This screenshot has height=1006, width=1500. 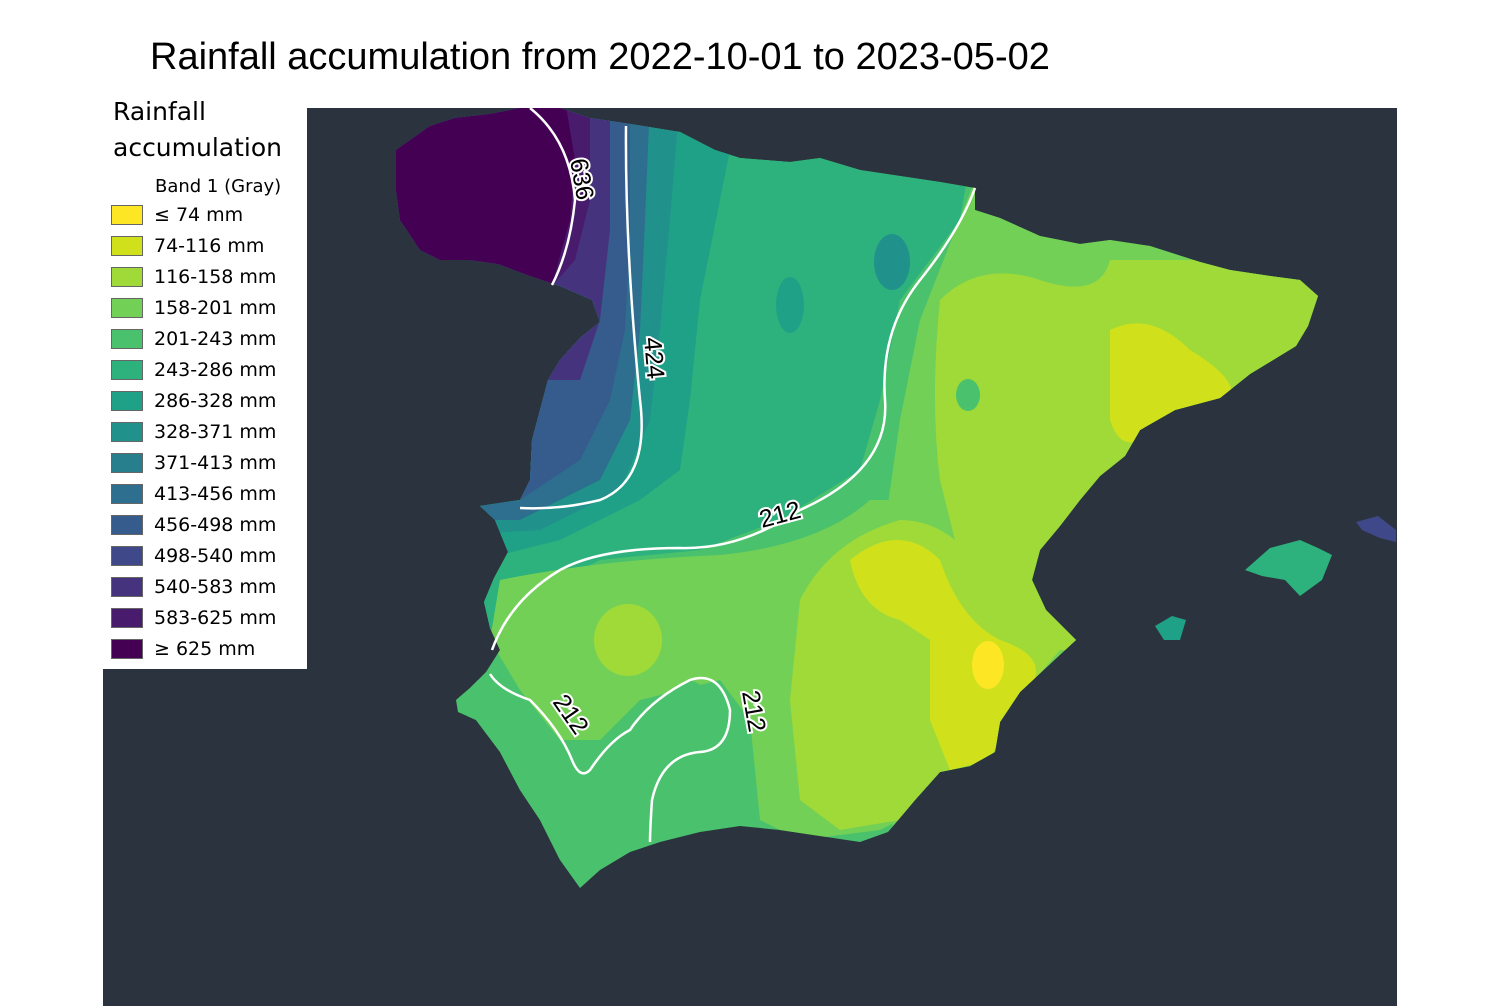 What do you see at coordinates (218, 186) in the screenshot?
I see `legend-band-label: Band 1 (Gray)` at bounding box center [218, 186].